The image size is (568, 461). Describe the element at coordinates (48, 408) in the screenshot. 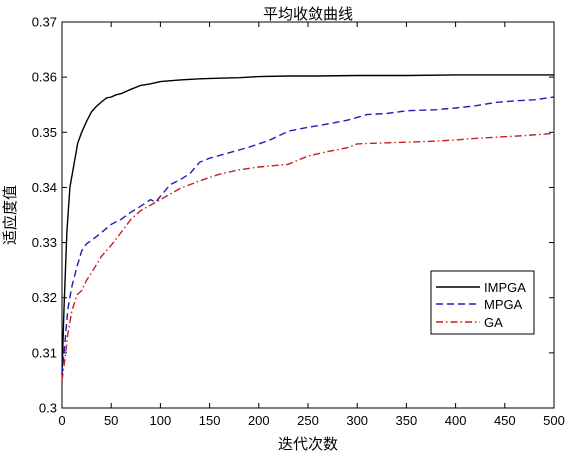

I see `y-tick-label: 0.3` at that location.